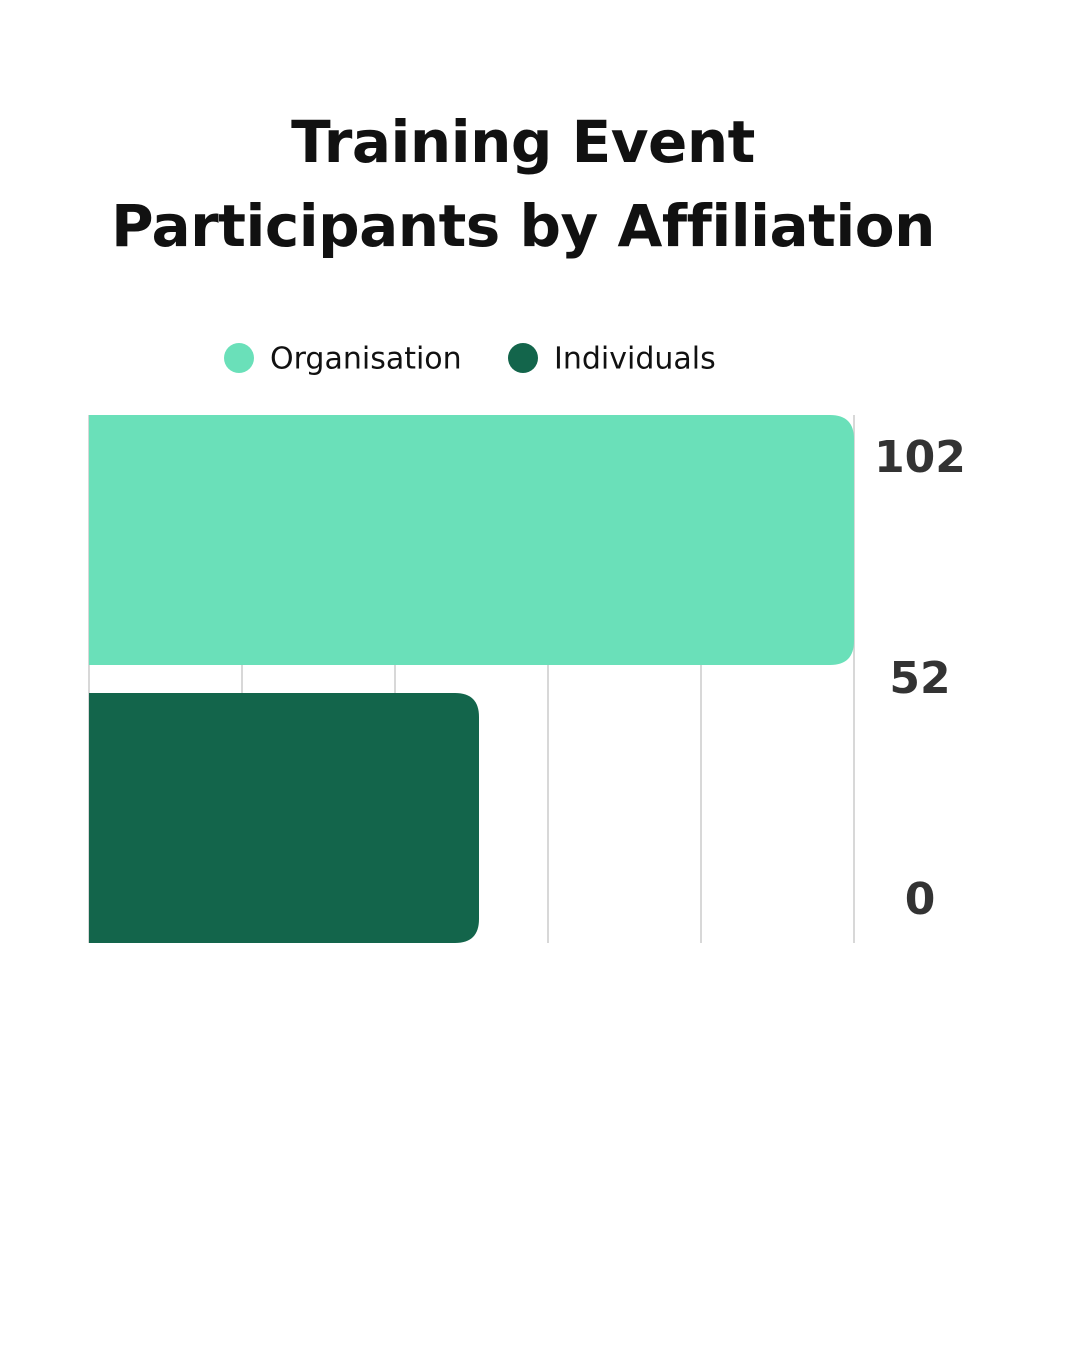 The height and width of the screenshot is (1350, 1080). Describe the element at coordinates (635, 359) in the screenshot. I see `legend-label: Individuals` at that location.